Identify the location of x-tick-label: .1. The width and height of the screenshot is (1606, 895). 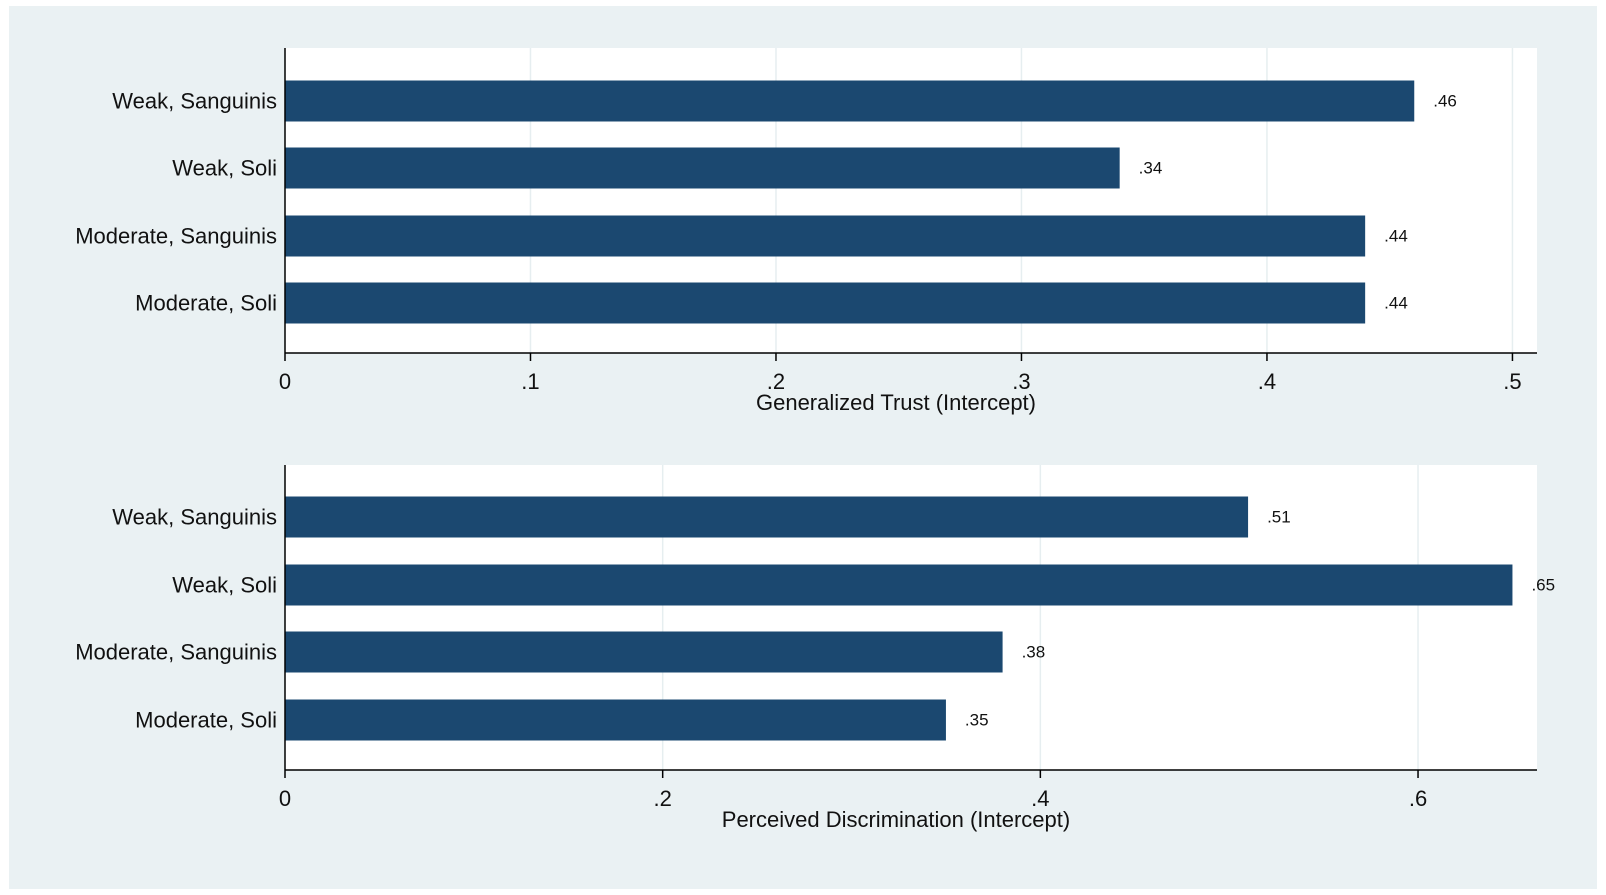
(530, 381).